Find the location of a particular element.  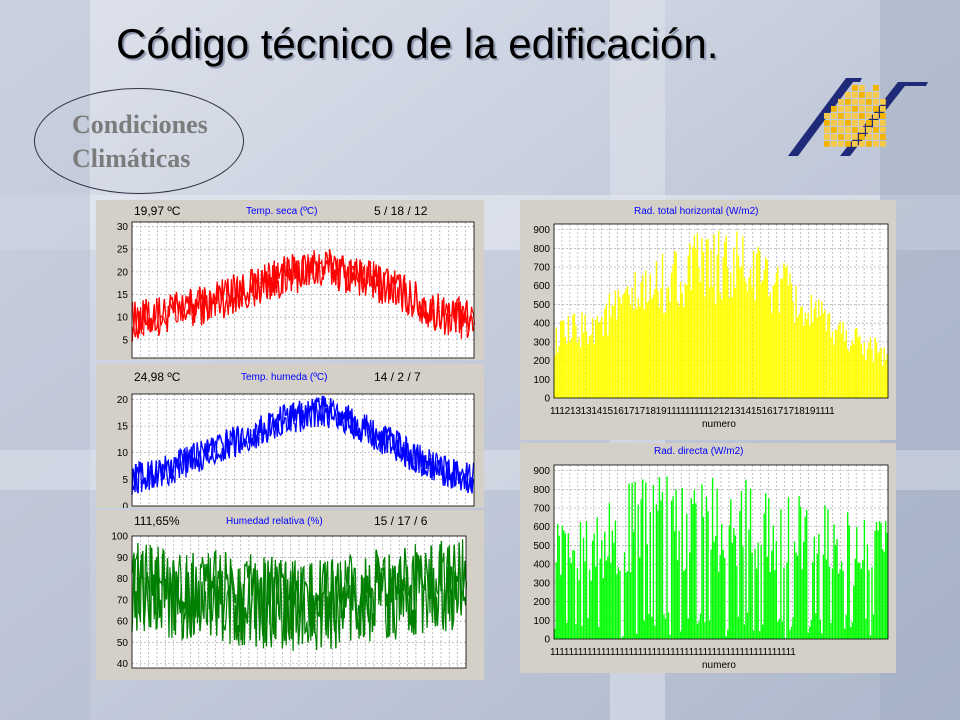

callout-text: Condiciones Climáticas is located at coordinates (162, 142).